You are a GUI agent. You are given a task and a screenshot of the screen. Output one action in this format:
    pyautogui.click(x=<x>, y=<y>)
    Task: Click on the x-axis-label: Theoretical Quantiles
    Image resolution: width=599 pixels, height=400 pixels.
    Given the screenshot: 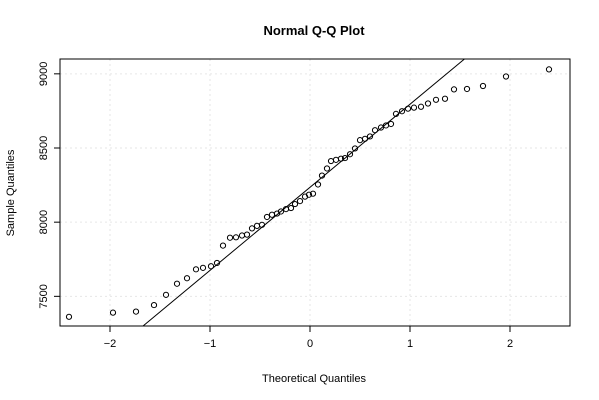 What is the action you would take?
    pyautogui.click(x=314, y=379)
    